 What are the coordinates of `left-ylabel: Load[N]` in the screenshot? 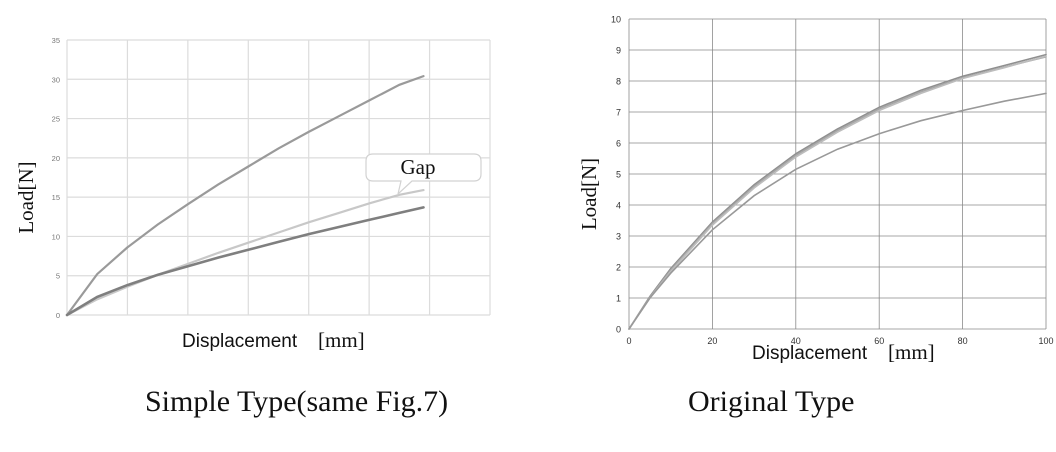 It's located at (26, 197).